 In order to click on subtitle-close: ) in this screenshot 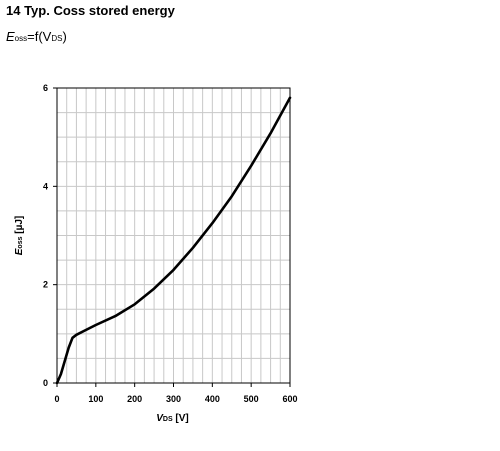, I will do `click(64, 36)`.